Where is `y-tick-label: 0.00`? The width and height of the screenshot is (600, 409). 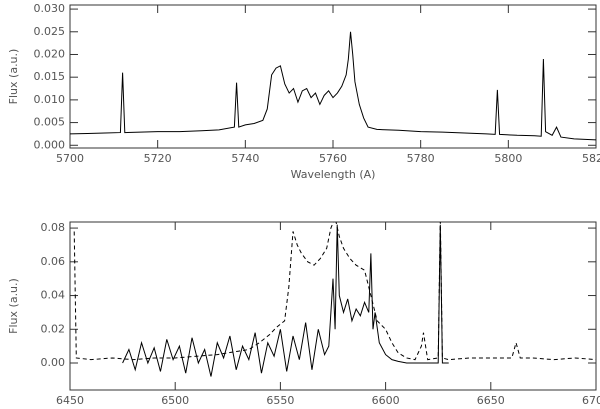 y-tick-label: 0.00 is located at coordinates (53, 362).